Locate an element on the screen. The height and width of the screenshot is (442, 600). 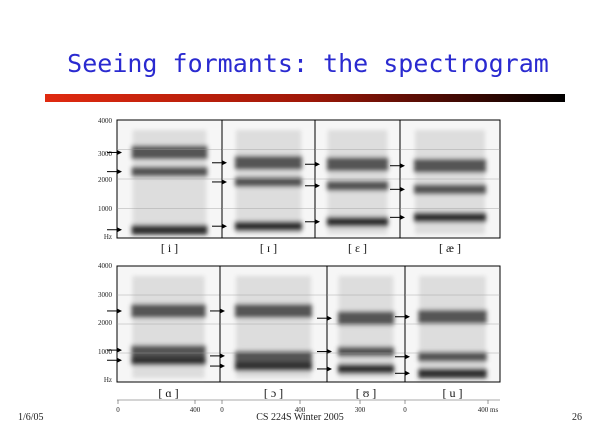
footer-date: 1/6/05 is located at coordinates (31, 417).